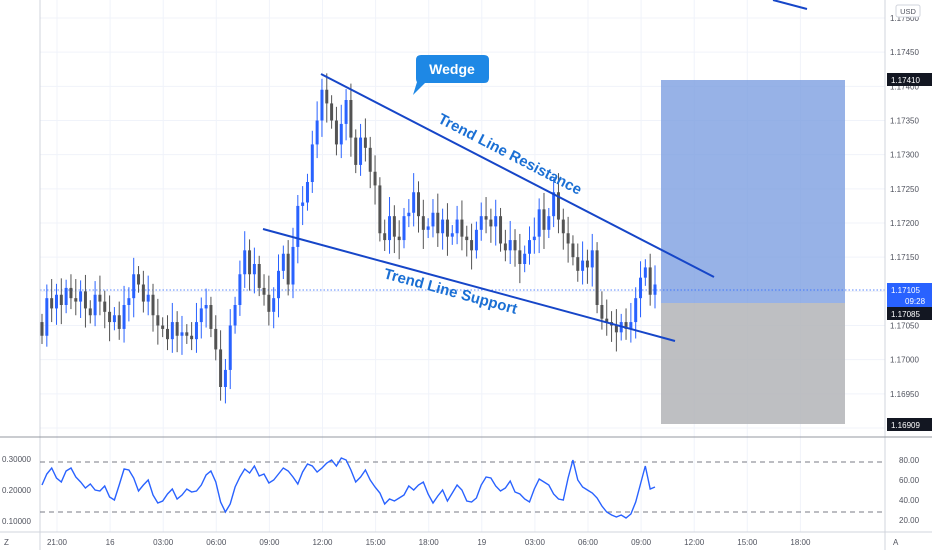 Image resolution: width=932 pixels, height=555 pixels. What do you see at coordinates (753, 363) in the screenshot?
I see `stop-loss-zone` at bounding box center [753, 363].